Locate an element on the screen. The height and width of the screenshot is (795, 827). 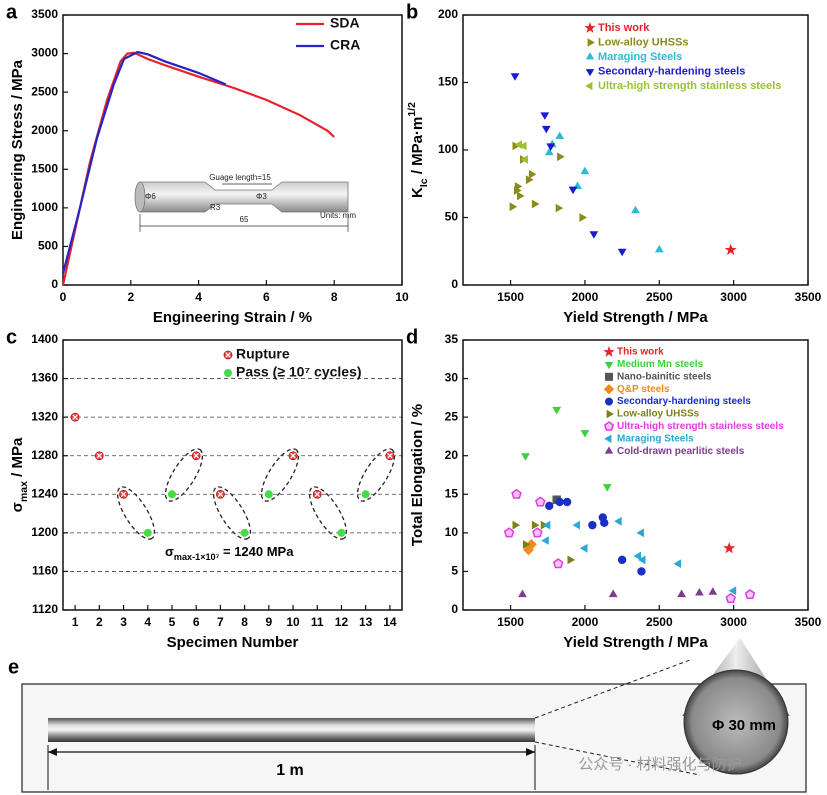
y-tick-label: 50 is located at coordinates (452, 217).